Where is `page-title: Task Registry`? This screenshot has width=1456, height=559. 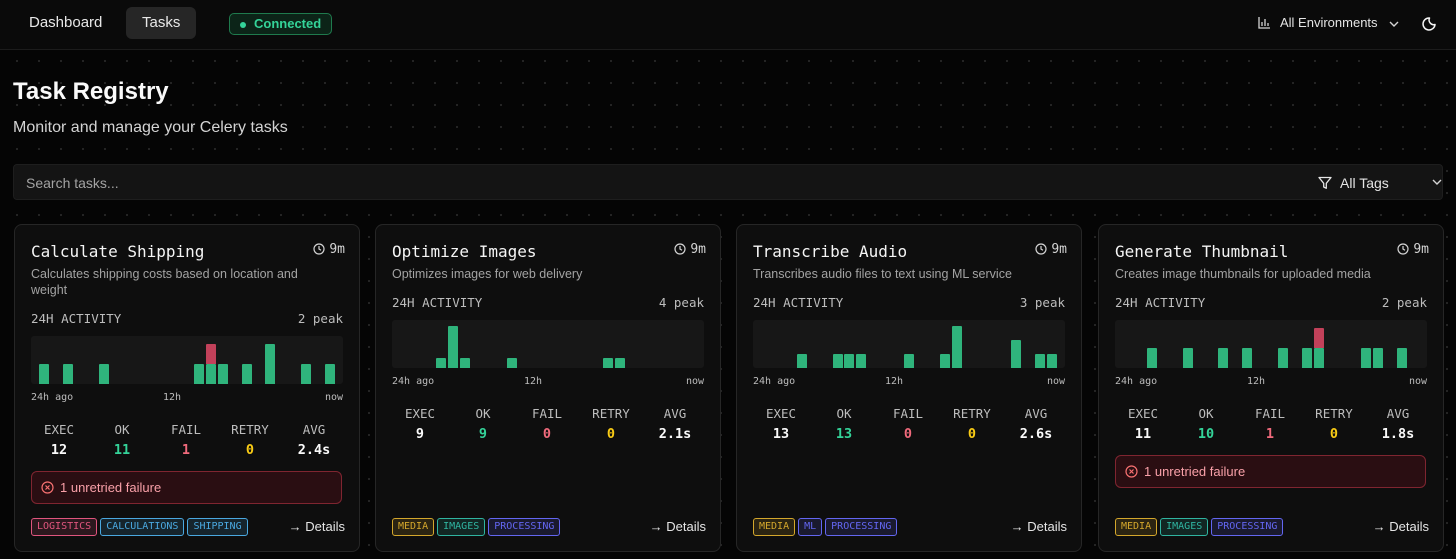
page-title: Task Registry is located at coordinates (91, 91).